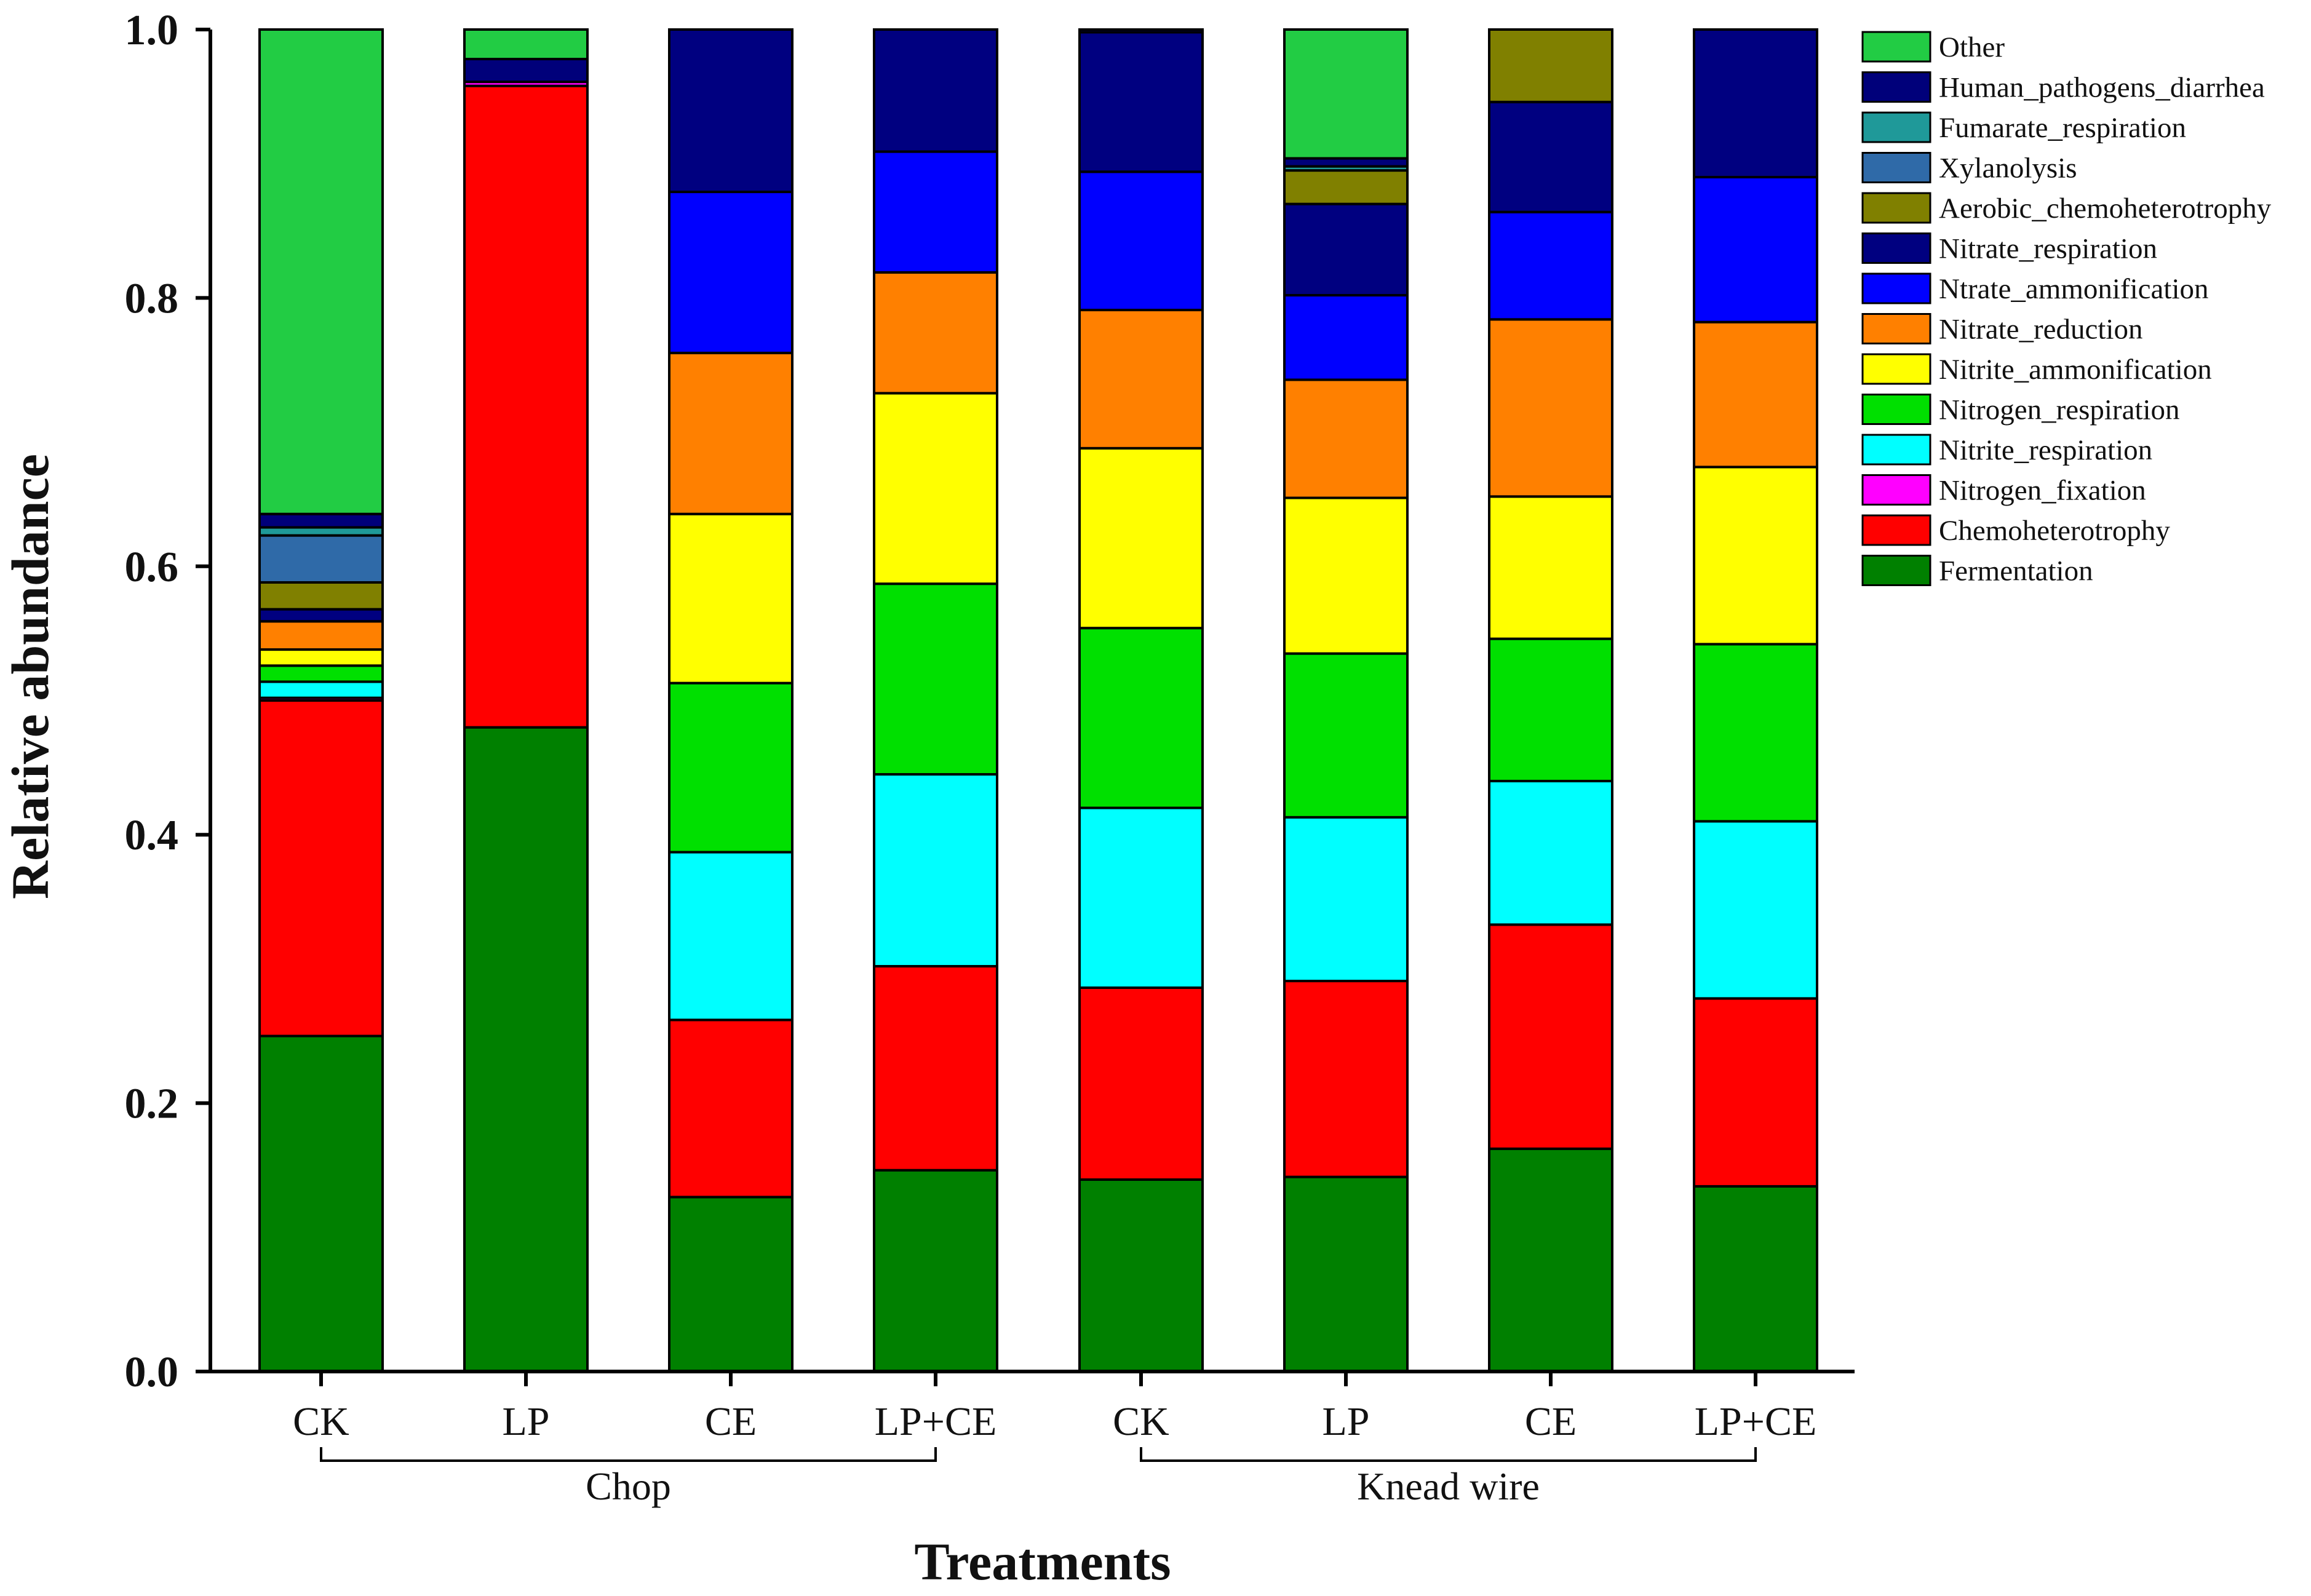 The width and height of the screenshot is (2311, 1596). What do you see at coordinates (167, 701) in the screenshot?
I see `y-ticks: 0.0 0.2 0.4 0.6 0.8 1.0` at bounding box center [167, 701].